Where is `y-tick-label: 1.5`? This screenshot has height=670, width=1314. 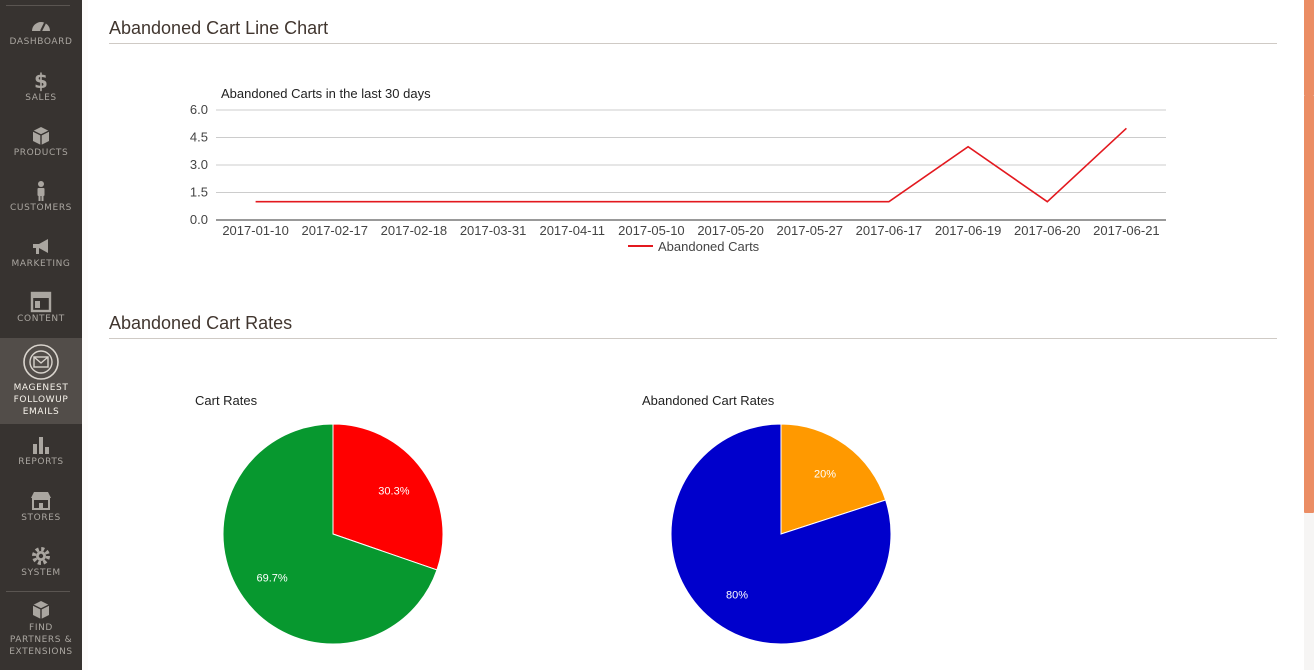
y-tick-label: 1.5 is located at coordinates (199, 192).